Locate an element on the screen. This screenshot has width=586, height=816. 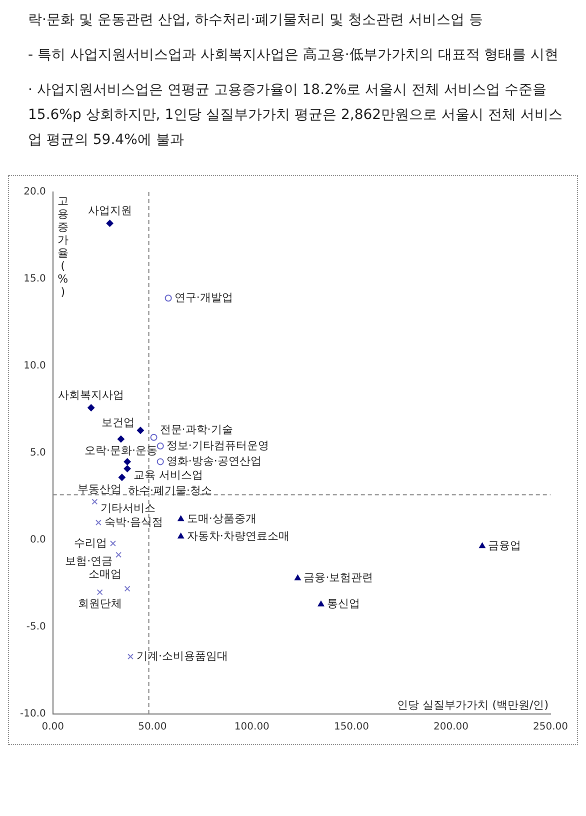
x-tick-label: 50.00 is located at coordinates (152, 727).